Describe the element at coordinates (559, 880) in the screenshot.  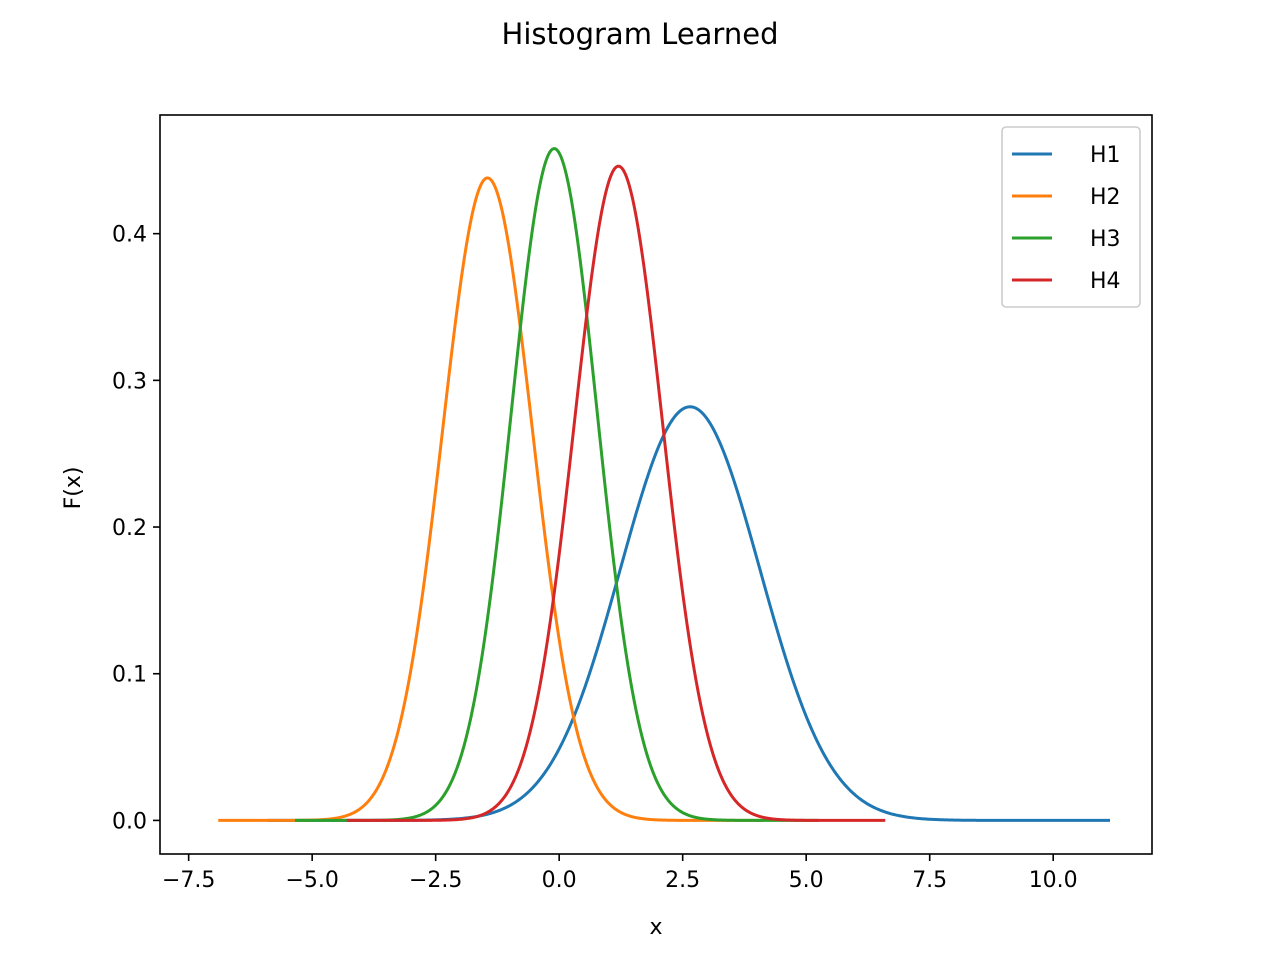
I see `x-tick-label: 0.0` at that location.